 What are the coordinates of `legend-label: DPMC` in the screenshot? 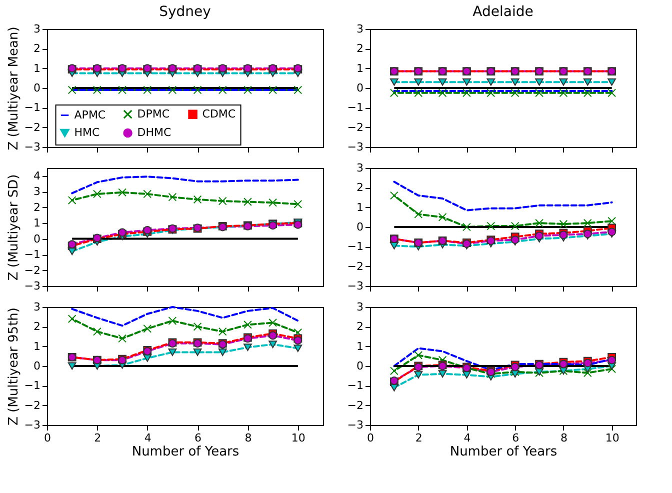 It's located at (153, 113).